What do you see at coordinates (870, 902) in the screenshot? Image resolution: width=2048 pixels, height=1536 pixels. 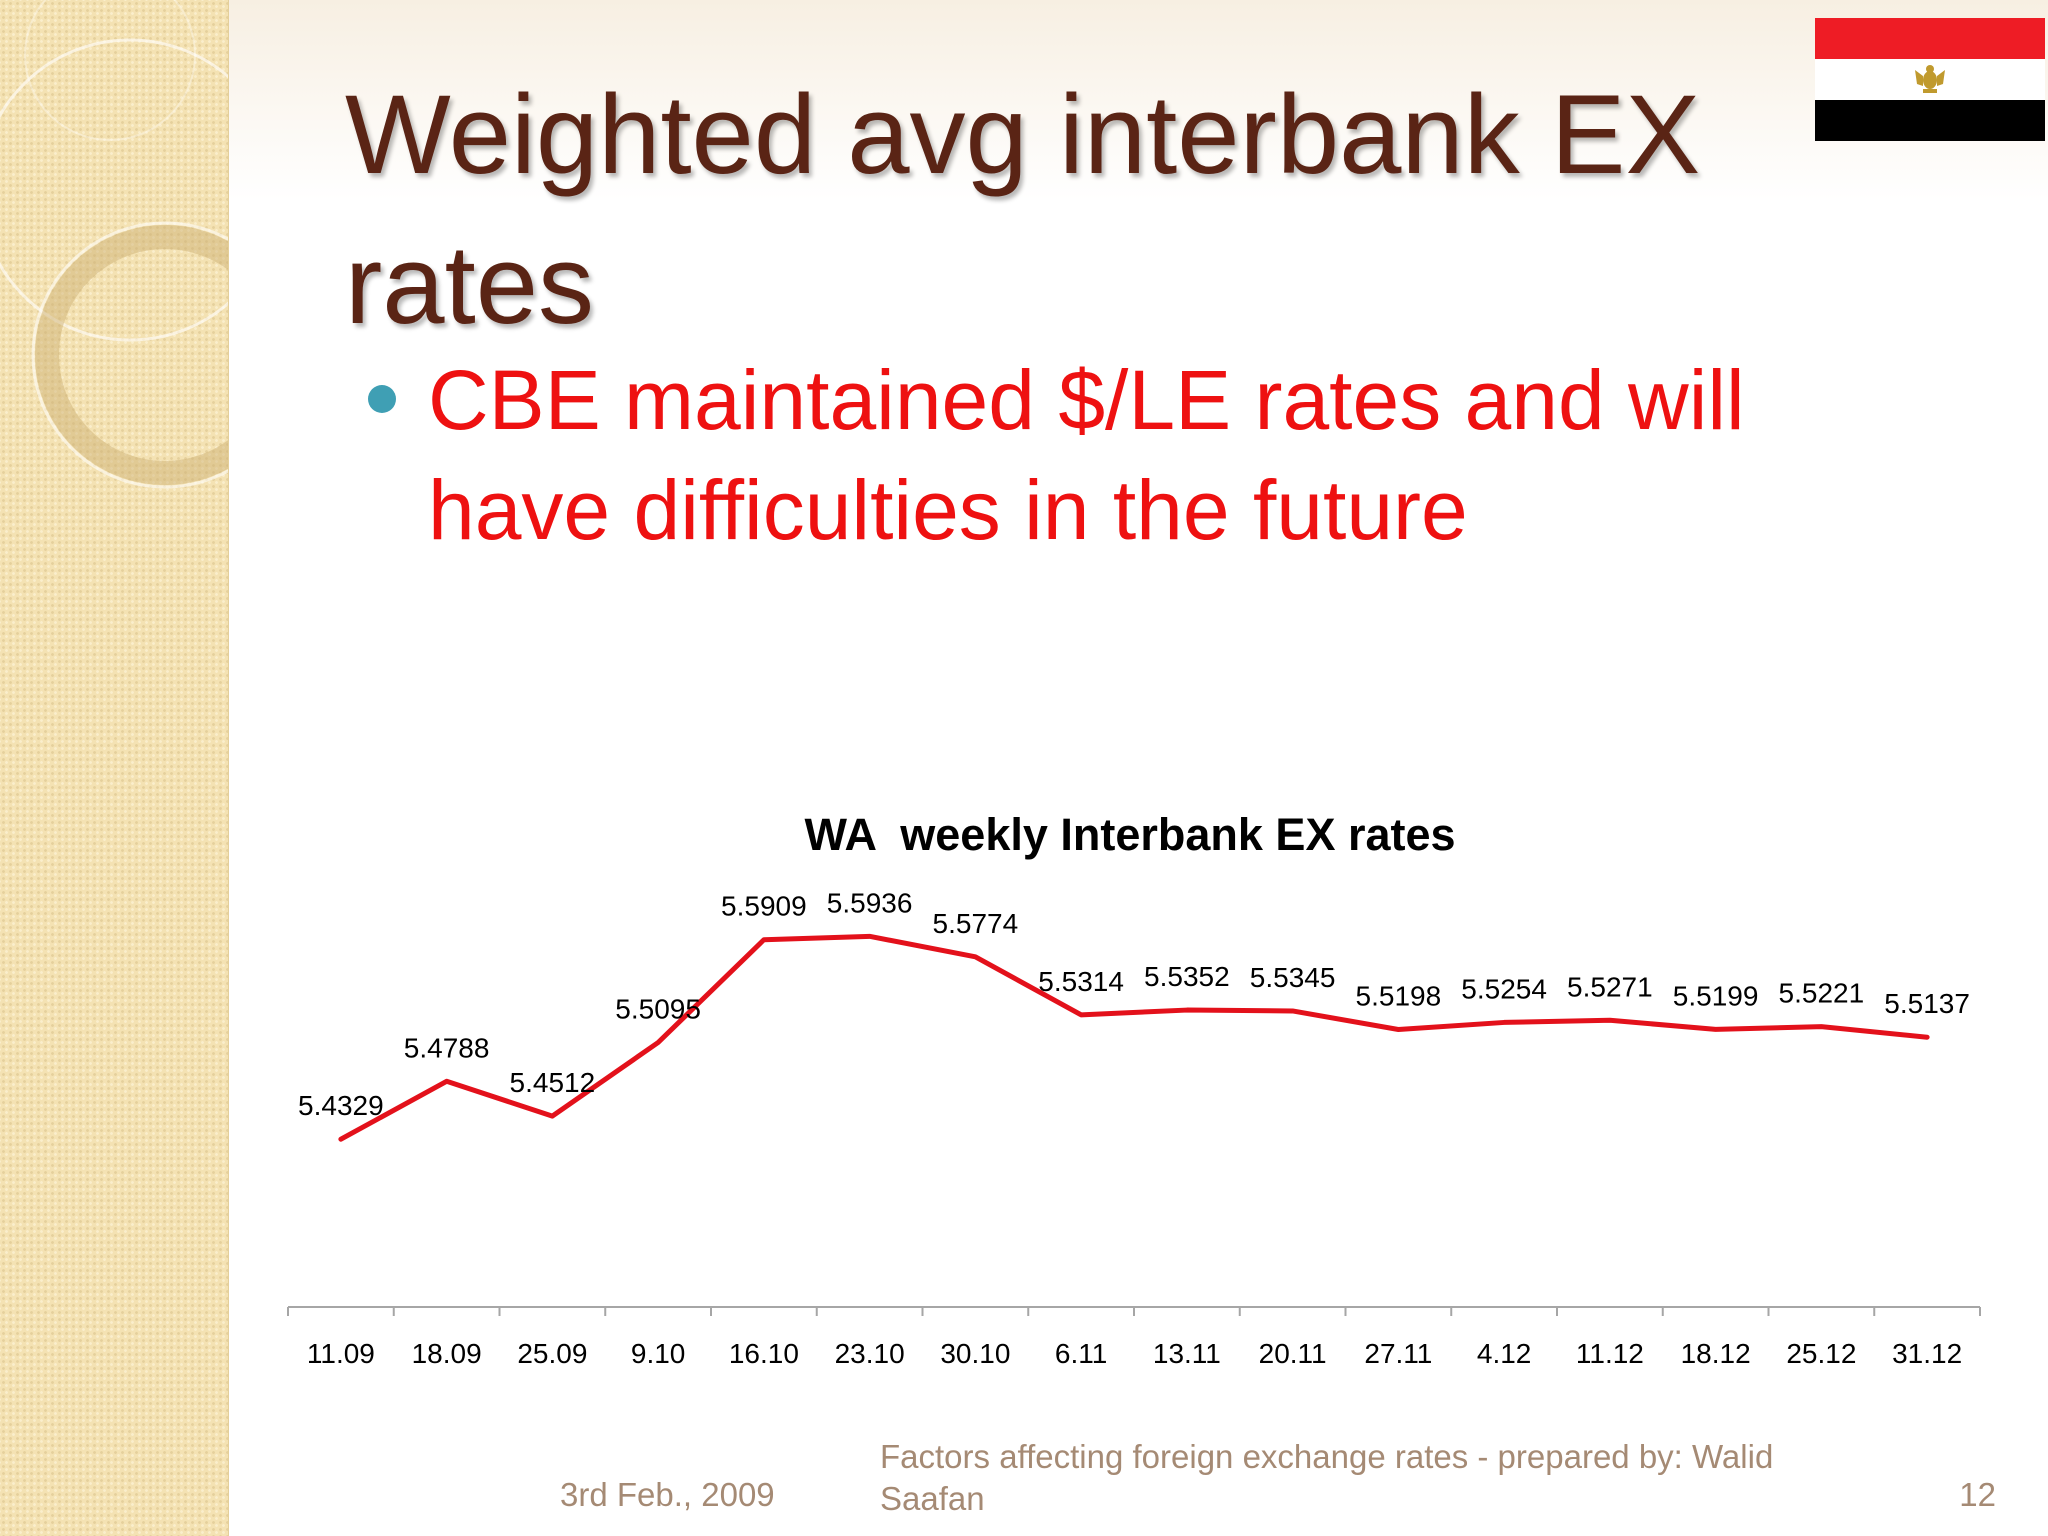 I see `data-label: 5.5936` at bounding box center [870, 902].